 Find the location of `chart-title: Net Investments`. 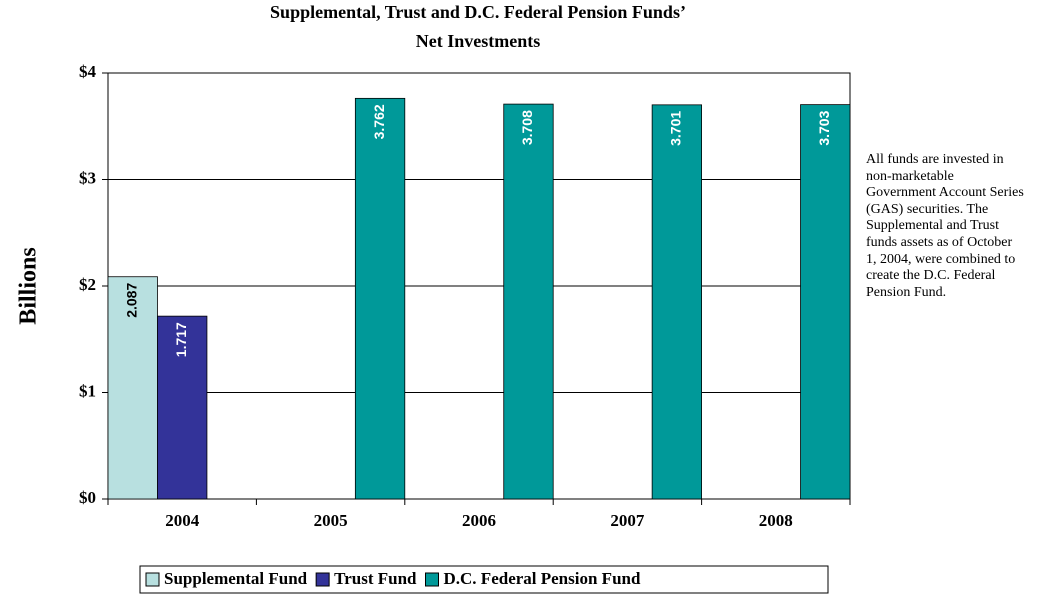

chart-title: Net Investments is located at coordinates (478, 41).